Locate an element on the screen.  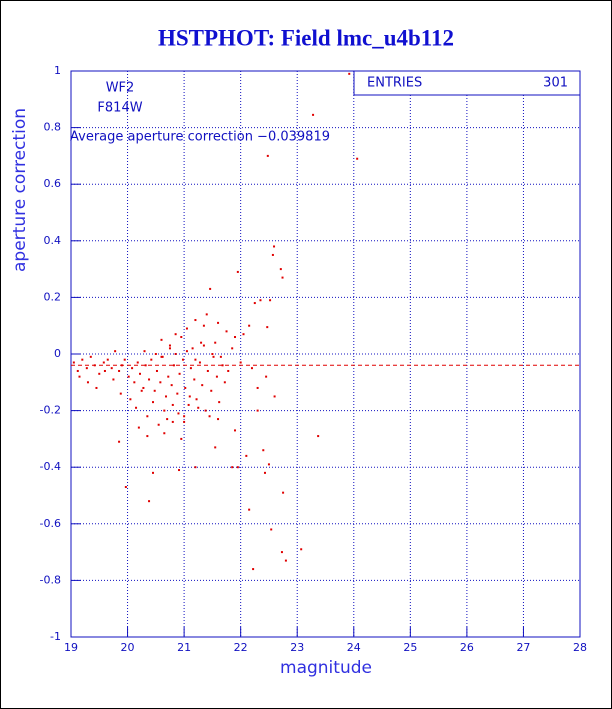
y-tick-label: 0.4 is located at coordinates (53, 240).